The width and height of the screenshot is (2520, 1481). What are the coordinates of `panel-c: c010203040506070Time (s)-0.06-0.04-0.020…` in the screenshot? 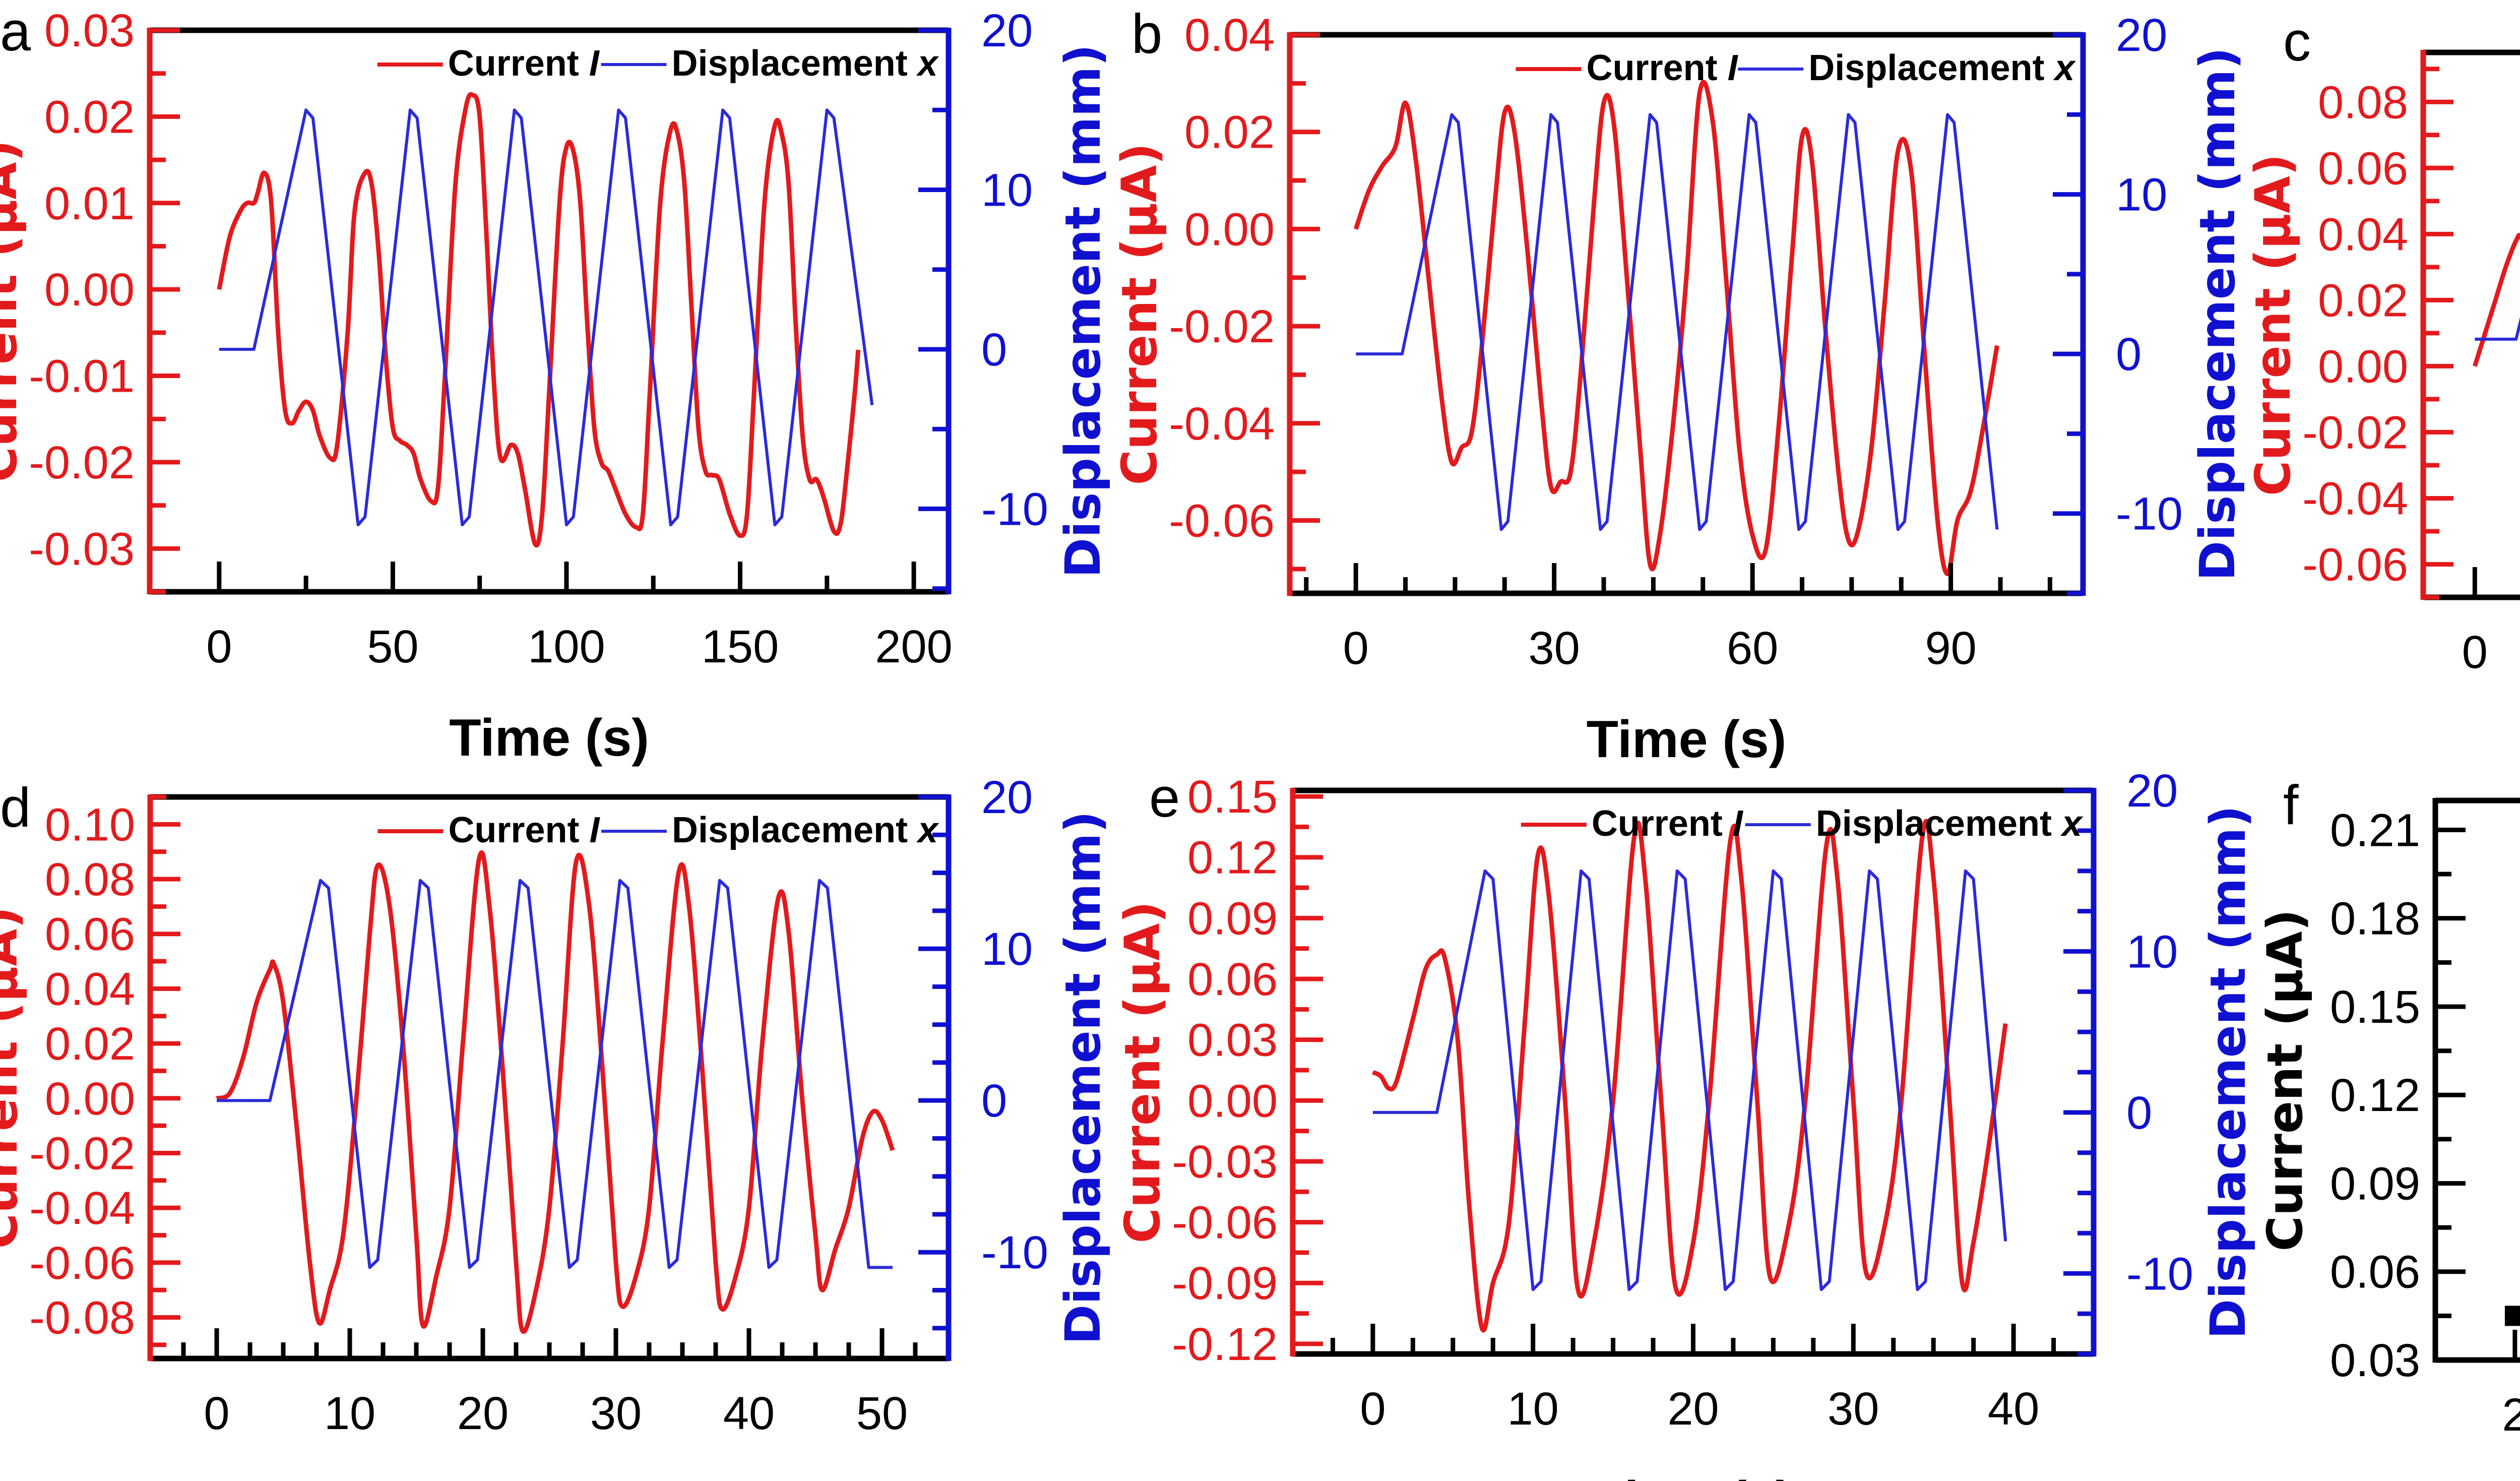 It's located at (2382, 344).